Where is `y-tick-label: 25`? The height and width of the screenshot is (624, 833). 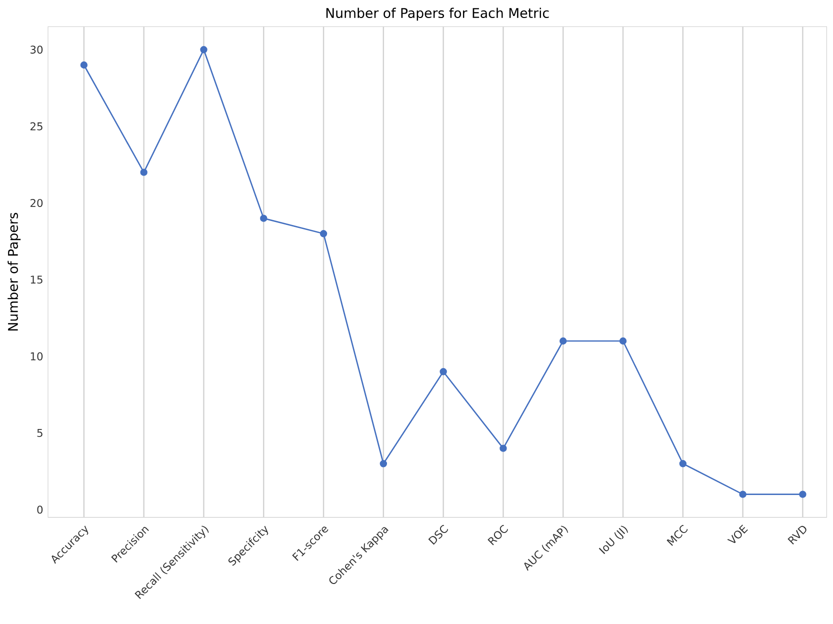 y-tick-label: 25 is located at coordinates (36, 126).